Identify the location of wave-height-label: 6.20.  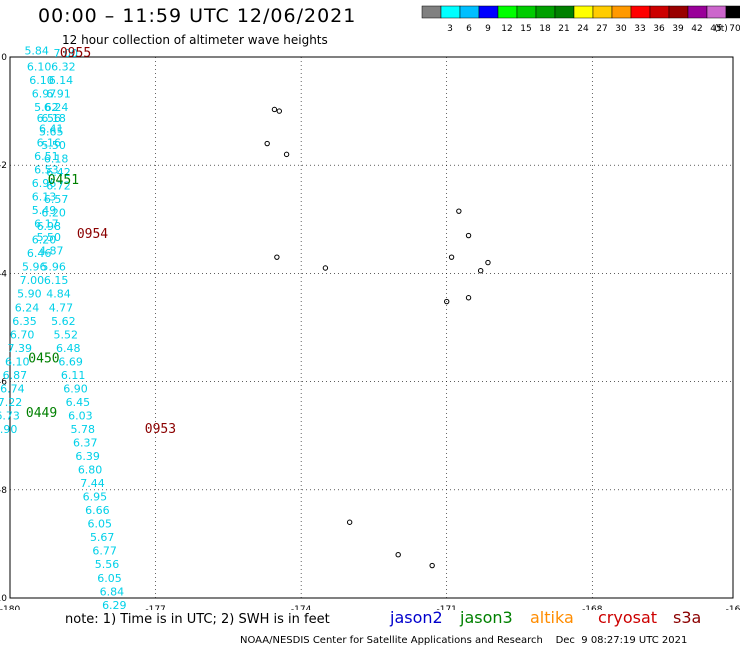
(44, 240).